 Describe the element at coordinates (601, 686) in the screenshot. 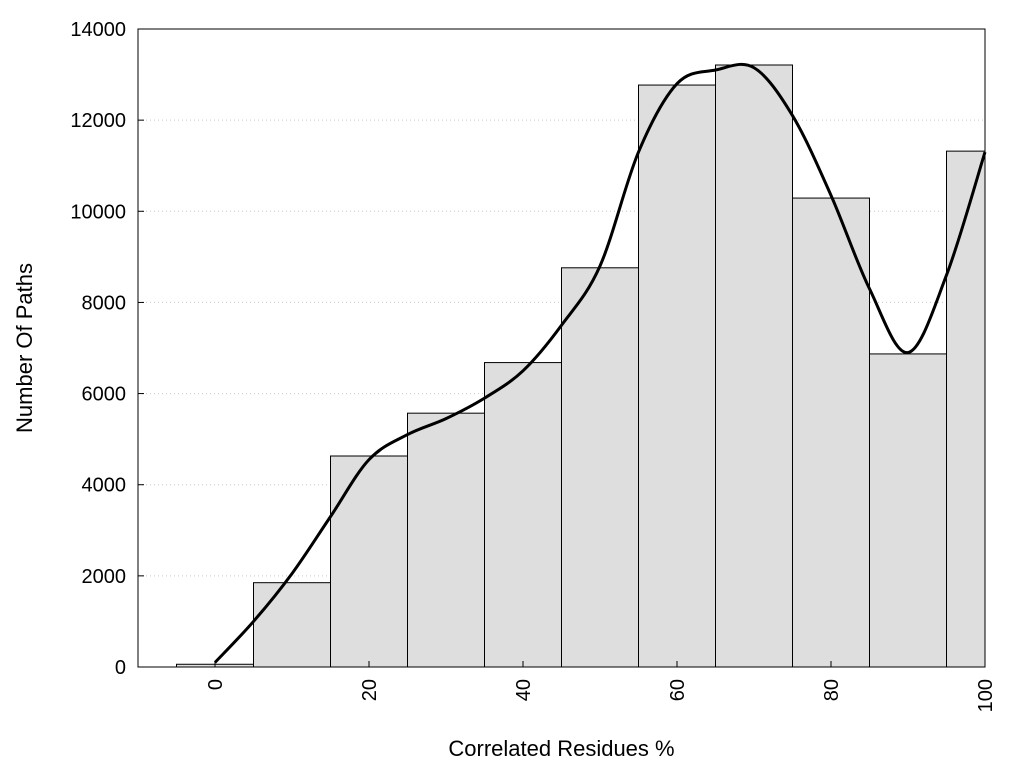

I see `x-axis-ticks: 0 20 40 60 80 100` at that location.